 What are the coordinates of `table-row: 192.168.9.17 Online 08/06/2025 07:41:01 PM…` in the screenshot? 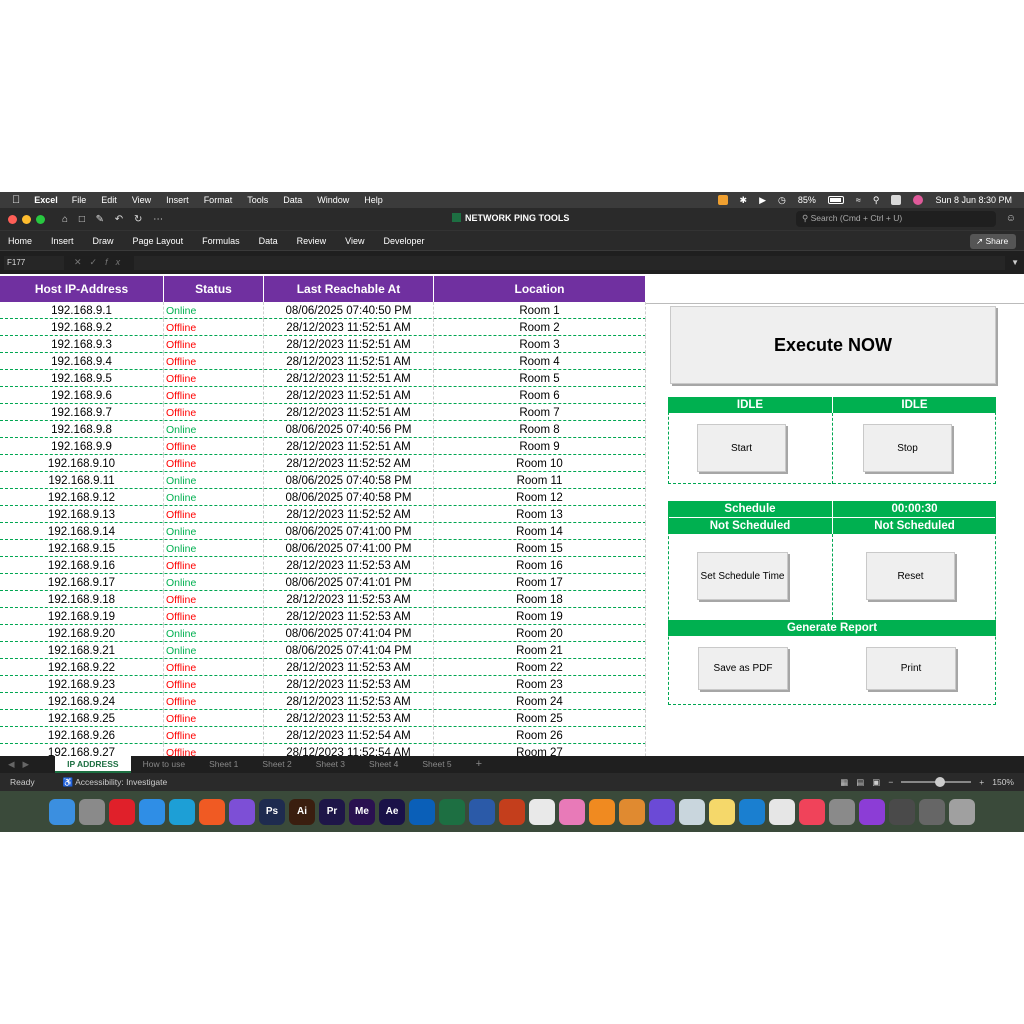 It's located at (323, 582).